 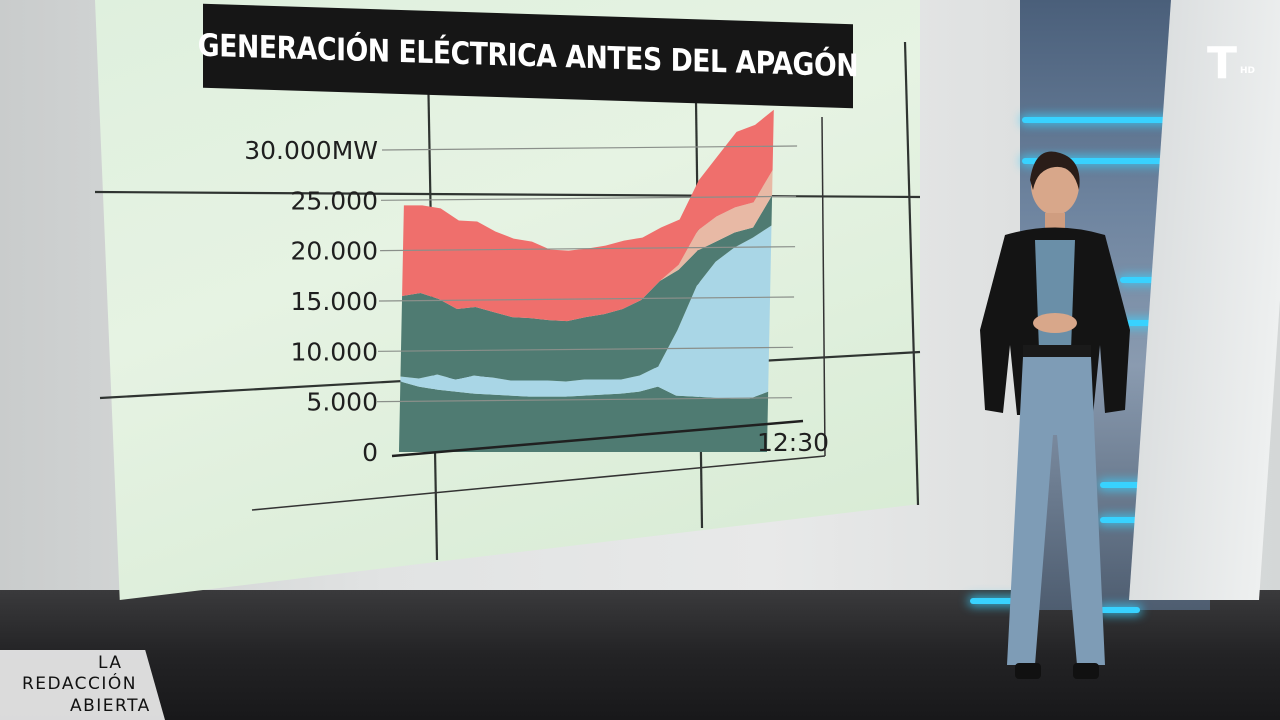 What do you see at coordinates (1248, 71) in the screenshot?
I see `channel-logo-hd: HD` at bounding box center [1248, 71].